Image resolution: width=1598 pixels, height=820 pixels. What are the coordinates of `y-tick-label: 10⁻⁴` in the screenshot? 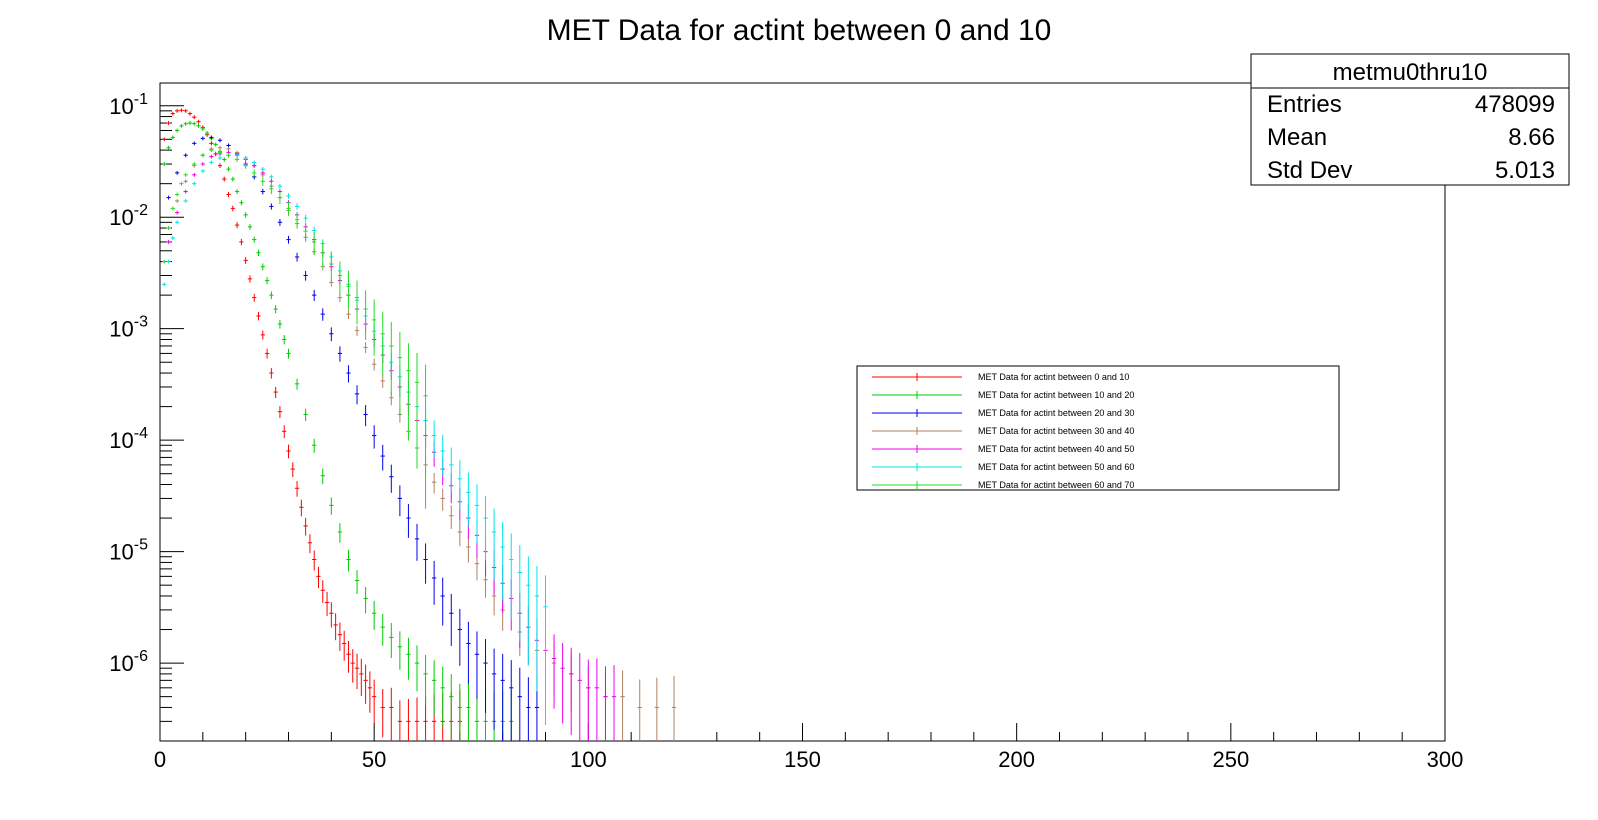 It's located at (128, 439).